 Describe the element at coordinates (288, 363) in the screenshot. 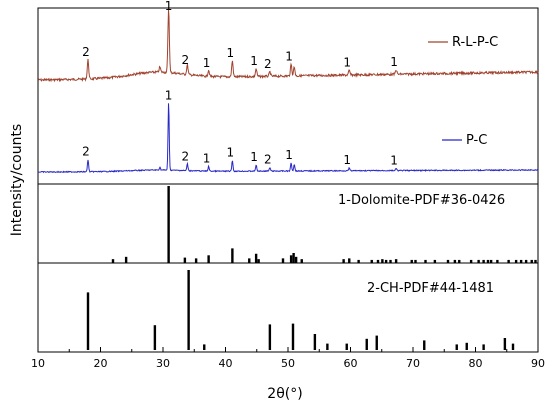

I see `x-tick-label: 50` at that location.